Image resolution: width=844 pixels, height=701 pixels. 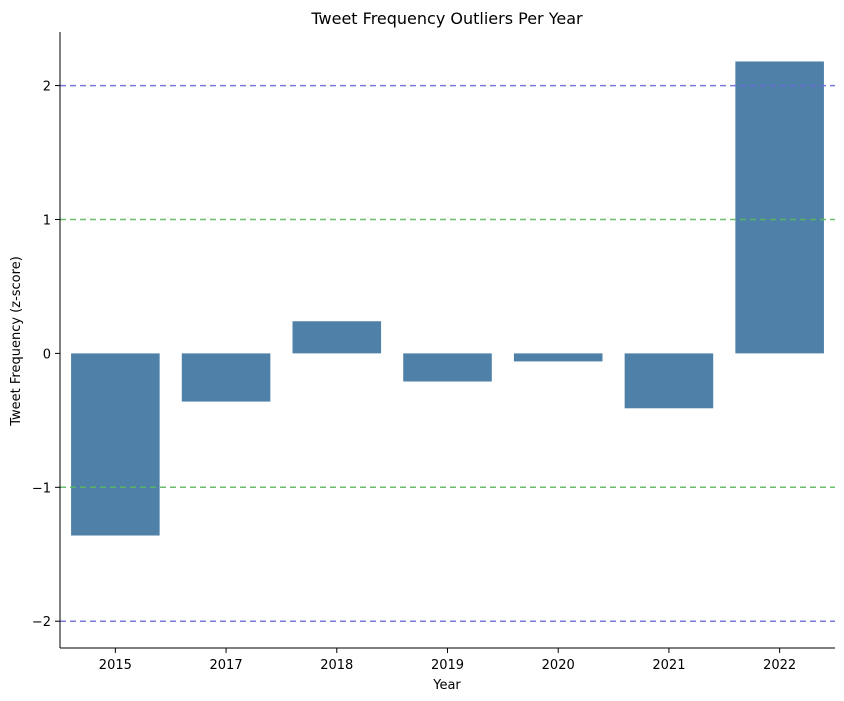 What do you see at coordinates (115, 665) in the screenshot?
I see `x-tick-label: 2015` at bounding box center [115, 665].